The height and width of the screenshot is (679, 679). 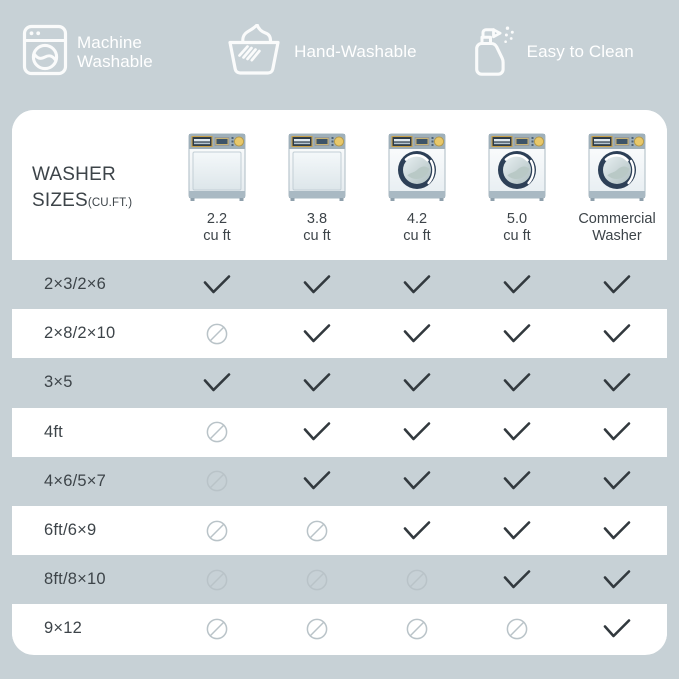 I want to click on corner-title-line-2: SIZES, so click(x=60, y=200).